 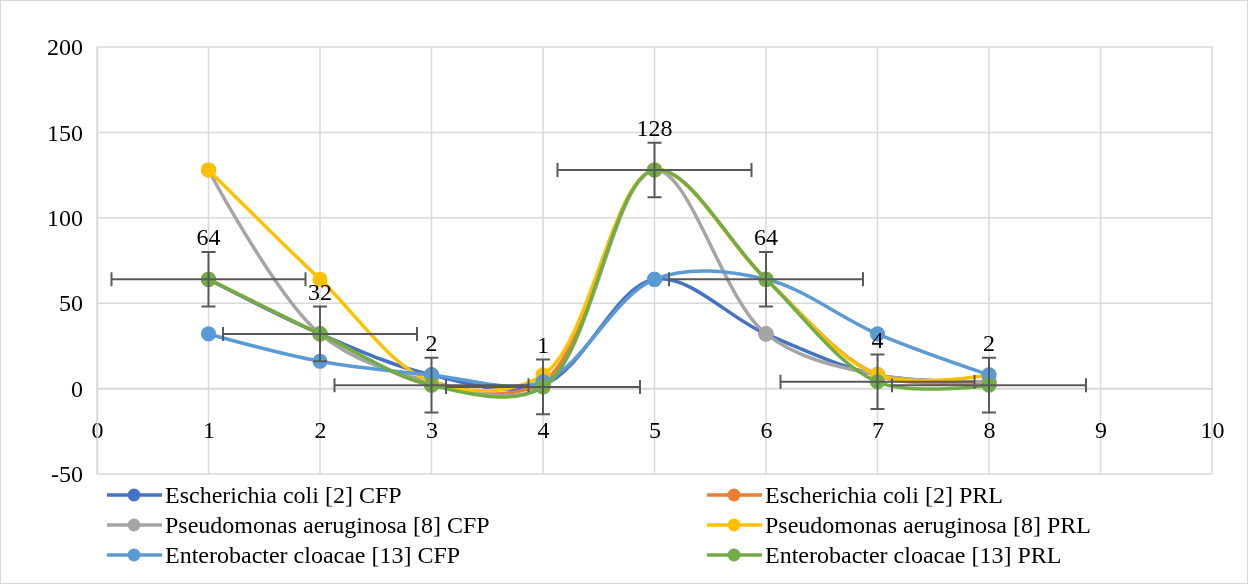 I want to click on data-label: 32, so click(x=320, y=291).